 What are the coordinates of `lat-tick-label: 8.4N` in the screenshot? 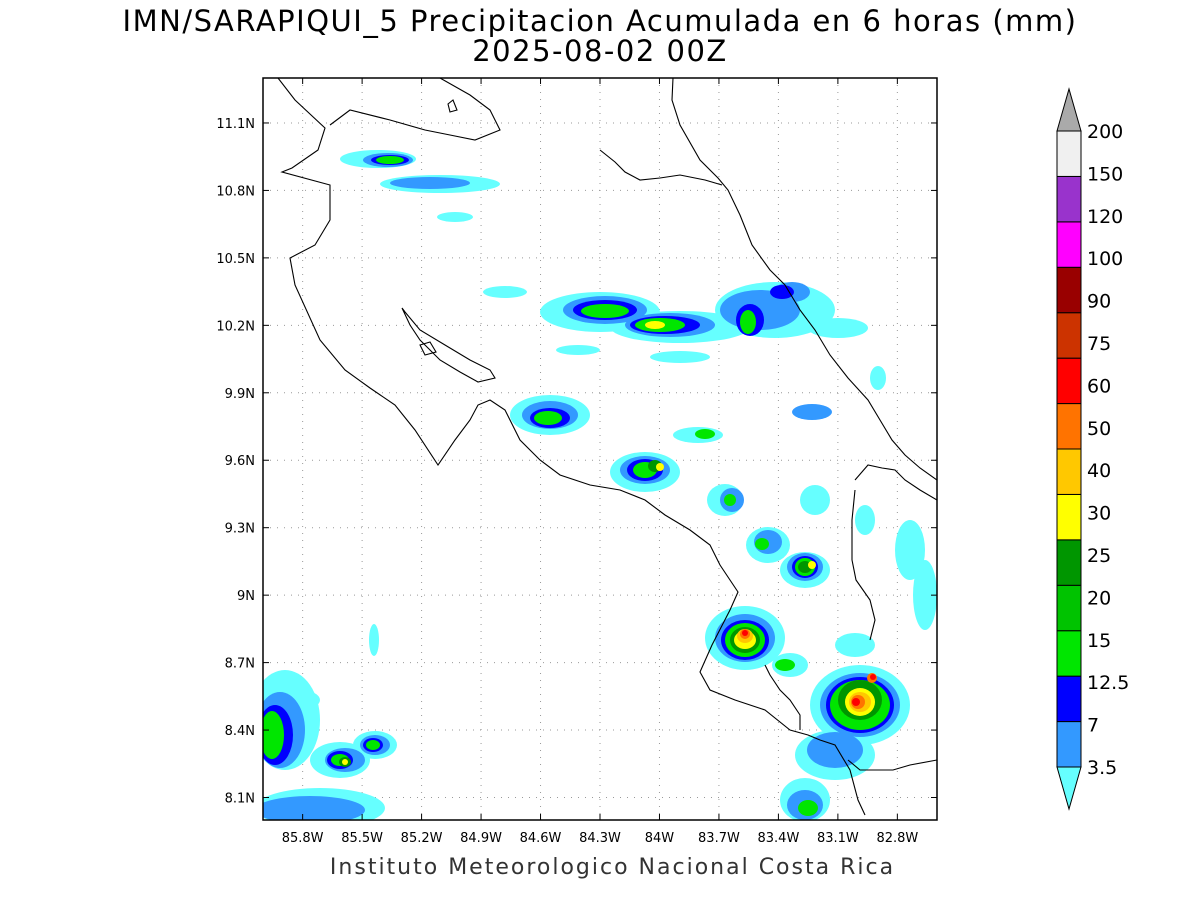 It's located at (240, 731).